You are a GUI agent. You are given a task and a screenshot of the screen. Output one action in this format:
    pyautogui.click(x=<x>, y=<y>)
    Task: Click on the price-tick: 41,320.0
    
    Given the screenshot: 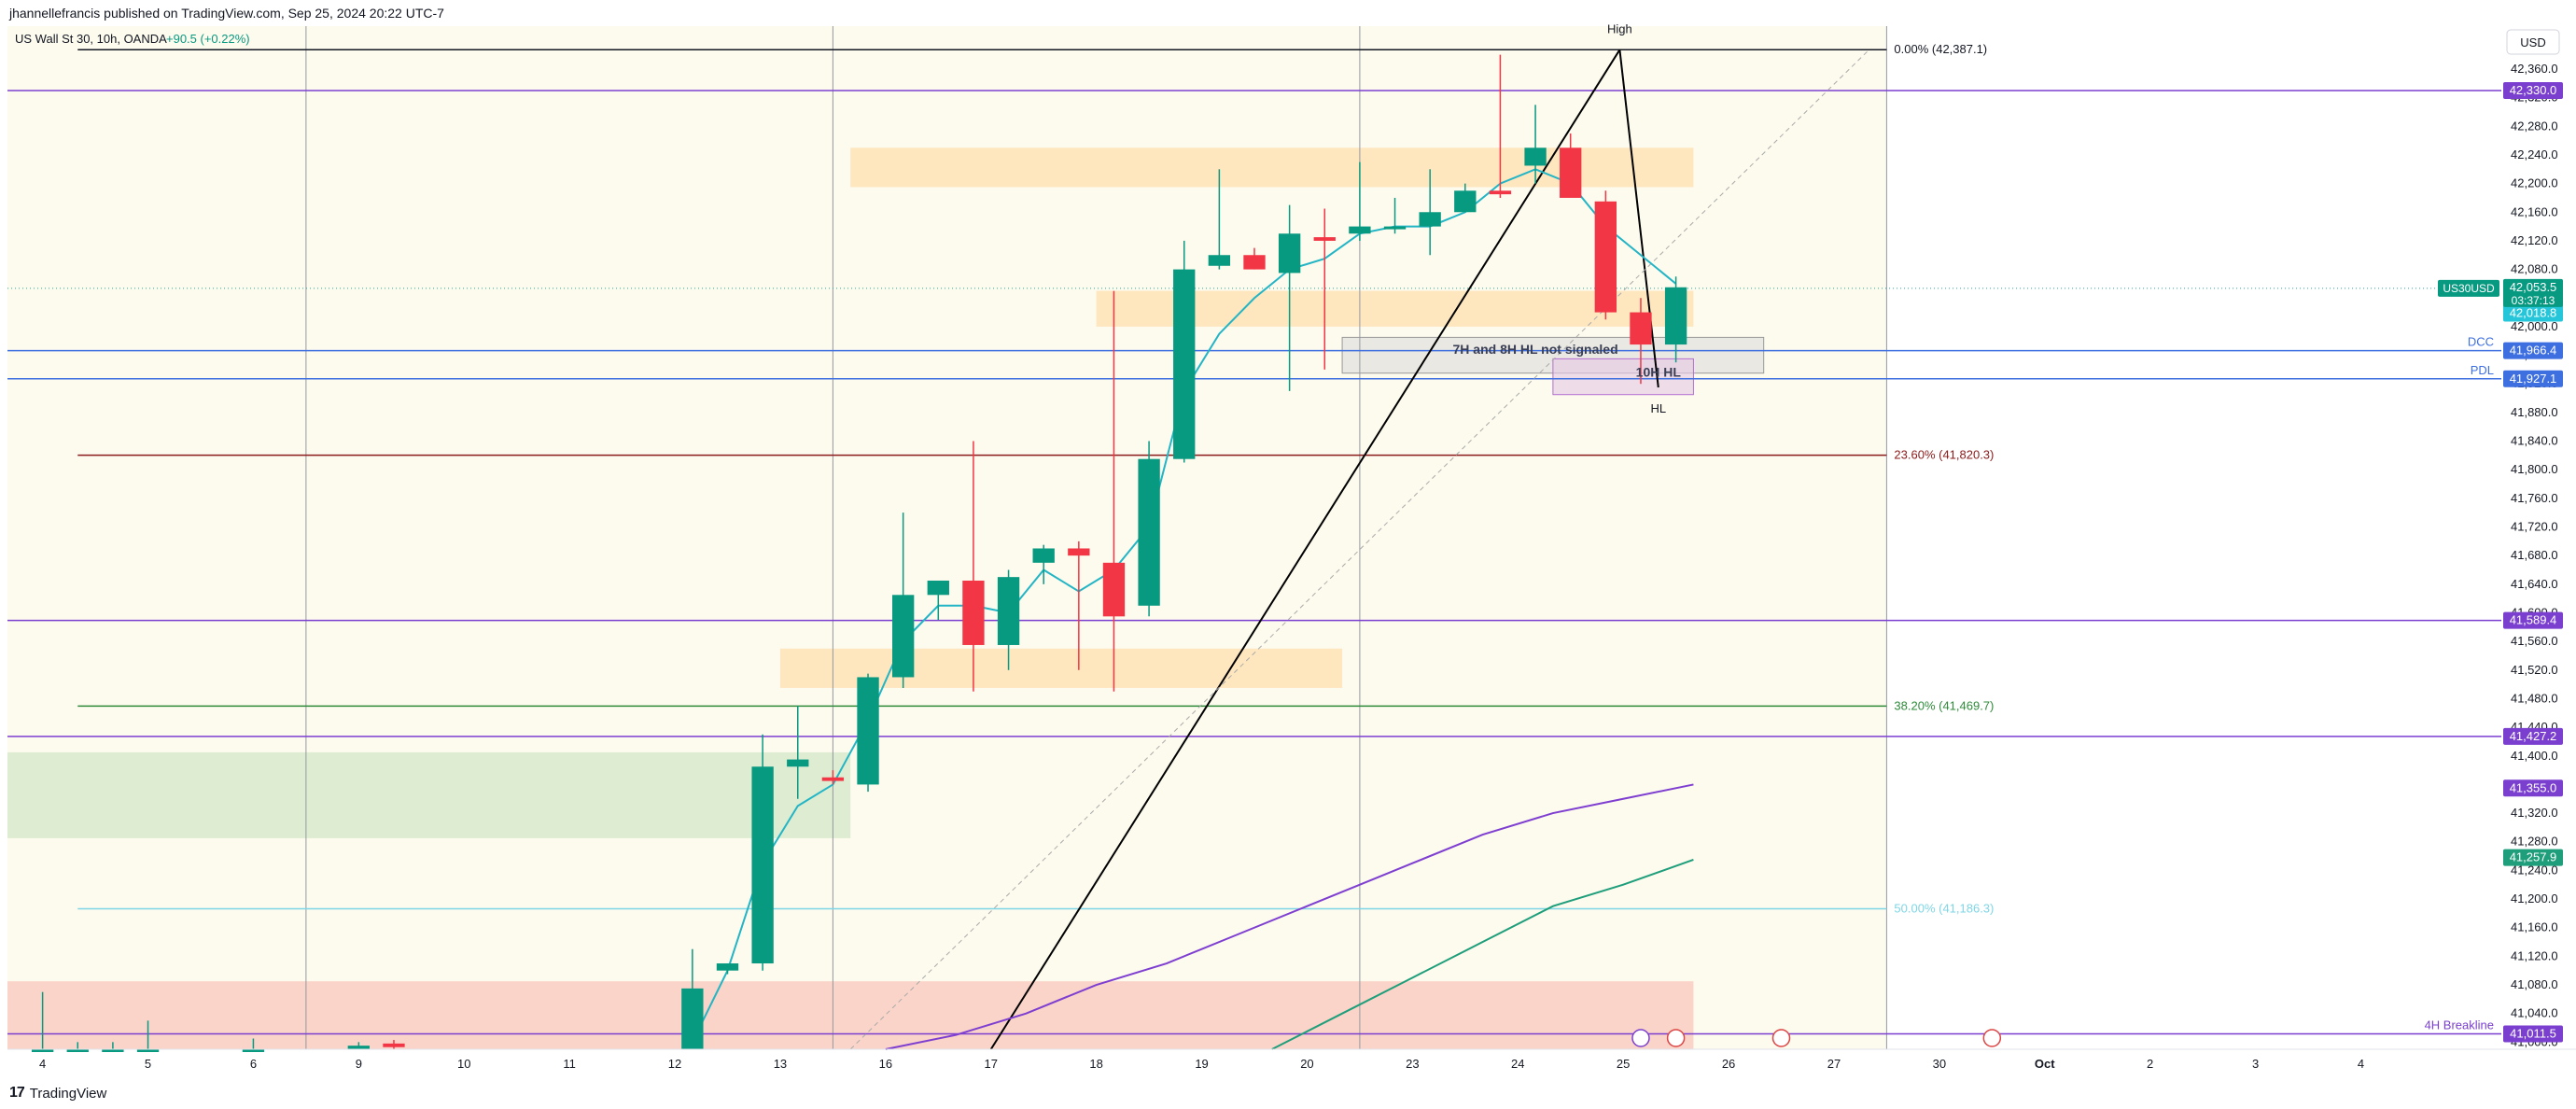 What is the action you would take?
    pyautogui.click(x=2534, y=813)
    